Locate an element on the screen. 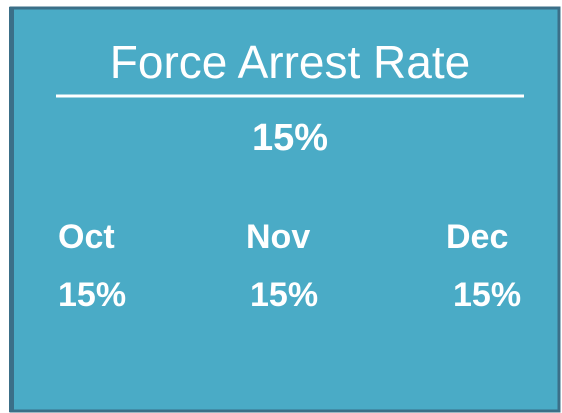 The image size is (562, 413). month-label: Dec is located at coordinates (477, 237).